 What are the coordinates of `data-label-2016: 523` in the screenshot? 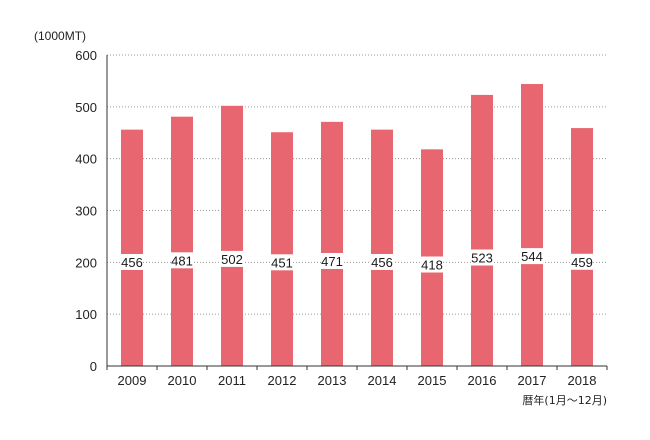 It's located at (482, 258).